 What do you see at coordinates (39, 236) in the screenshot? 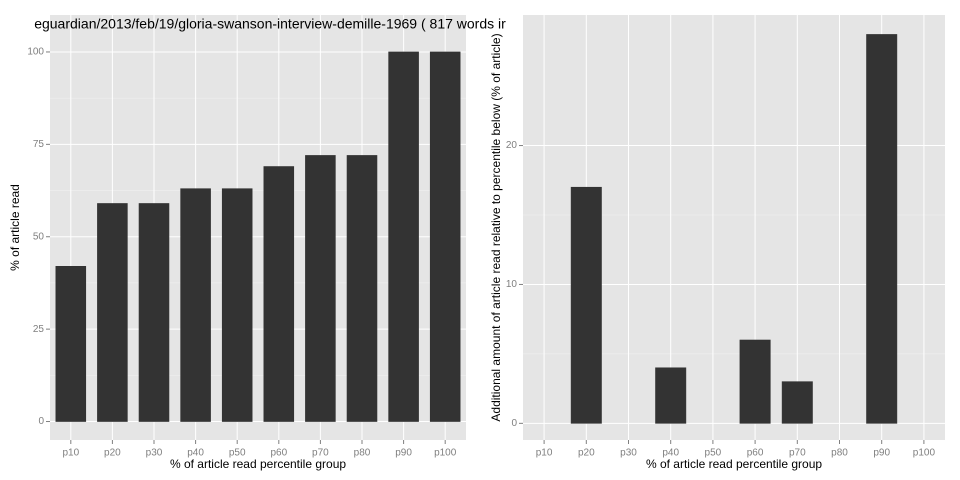
I see `y-tick-label: 50` at bounding box center [39, 236].